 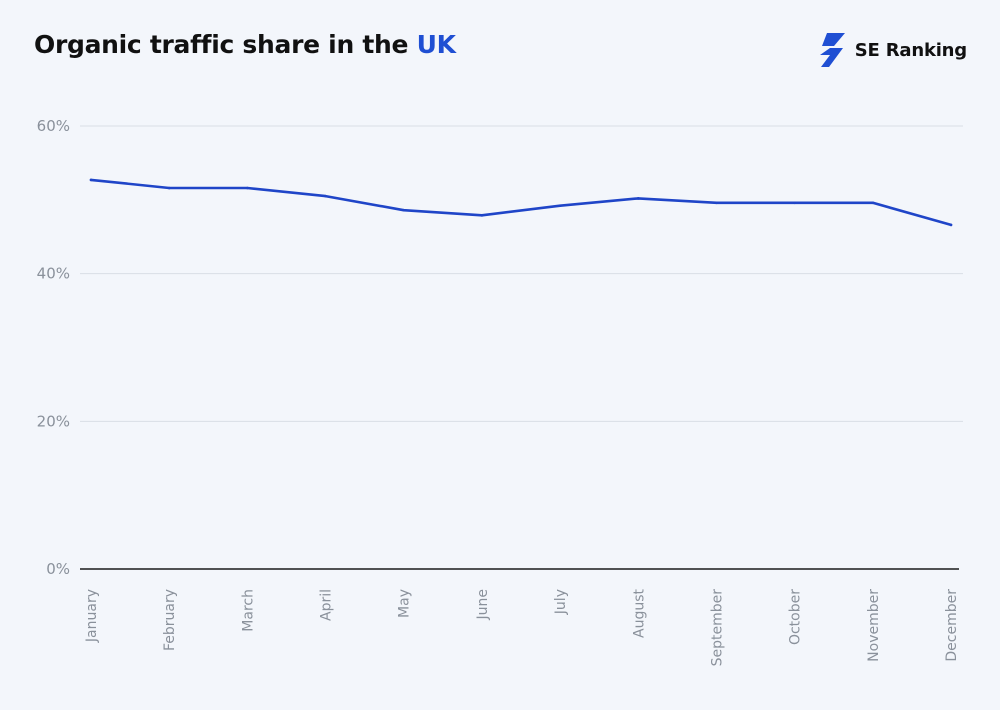 What do you see at coordinates (483, 605) in the screenshot?
I see `x-tick-label: June` at bounding box center [483, 605].